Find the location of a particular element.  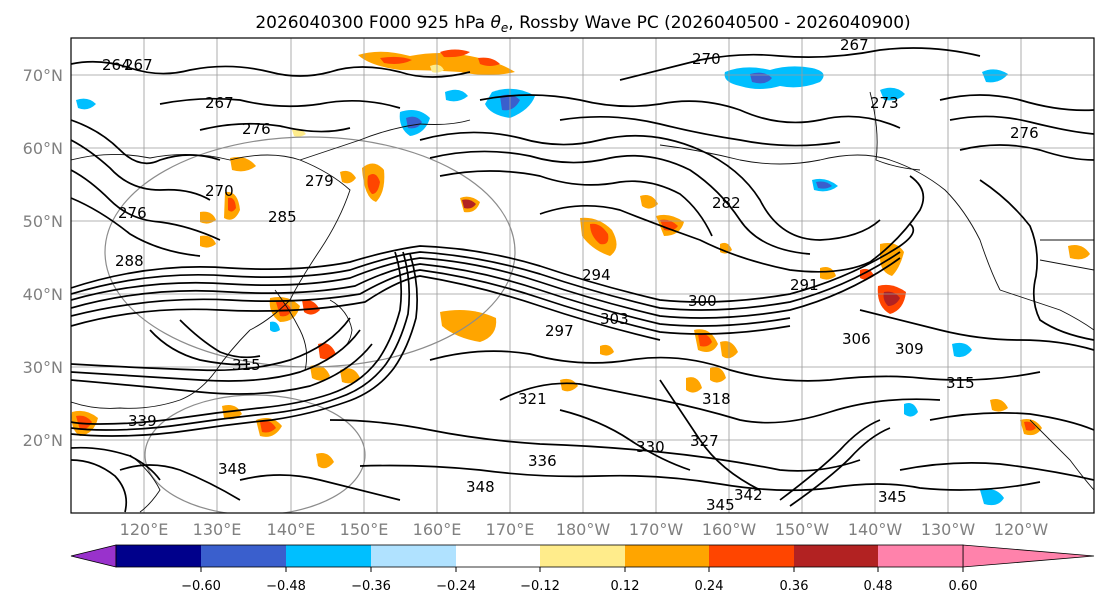

contour-label: 273 is located at coordinates (884, 103).